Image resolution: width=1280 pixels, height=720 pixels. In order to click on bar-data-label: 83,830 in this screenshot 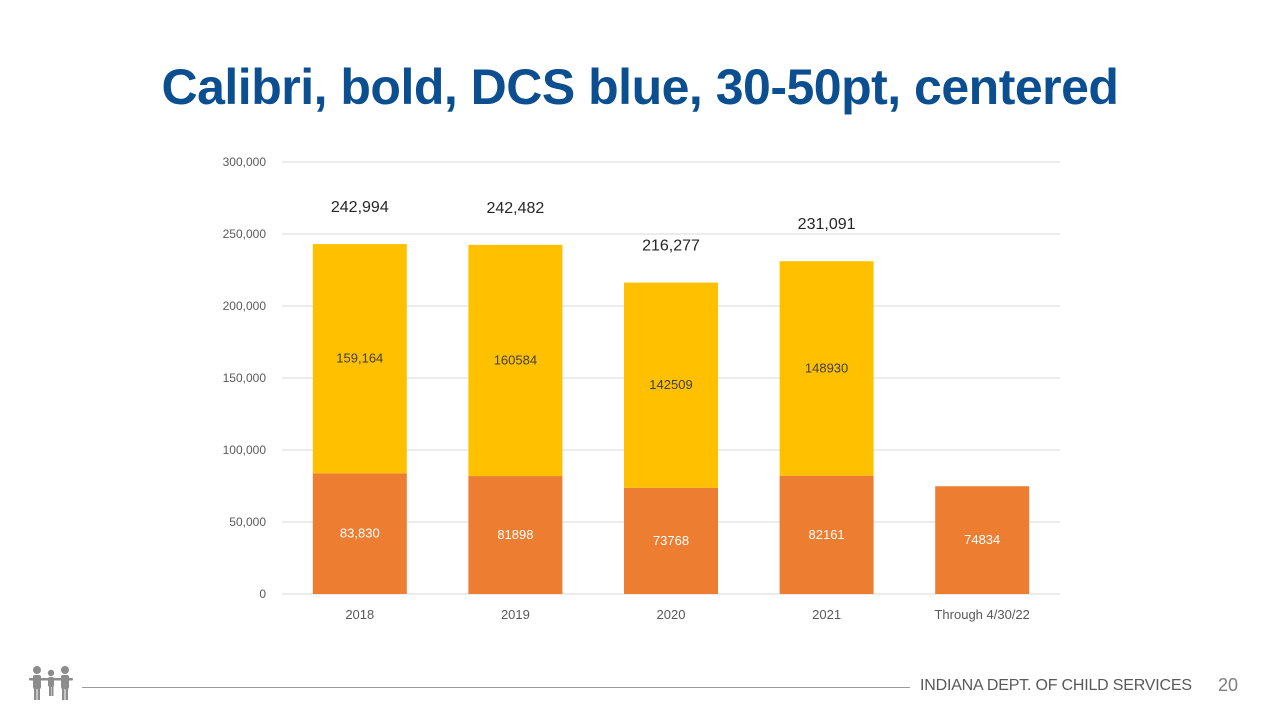, I will do `click(360, 533)`.